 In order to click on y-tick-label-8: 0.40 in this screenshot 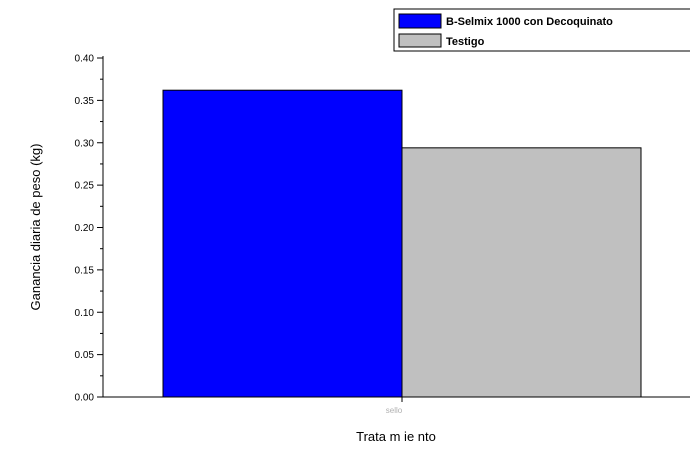, I will do `click(85, 59)`.